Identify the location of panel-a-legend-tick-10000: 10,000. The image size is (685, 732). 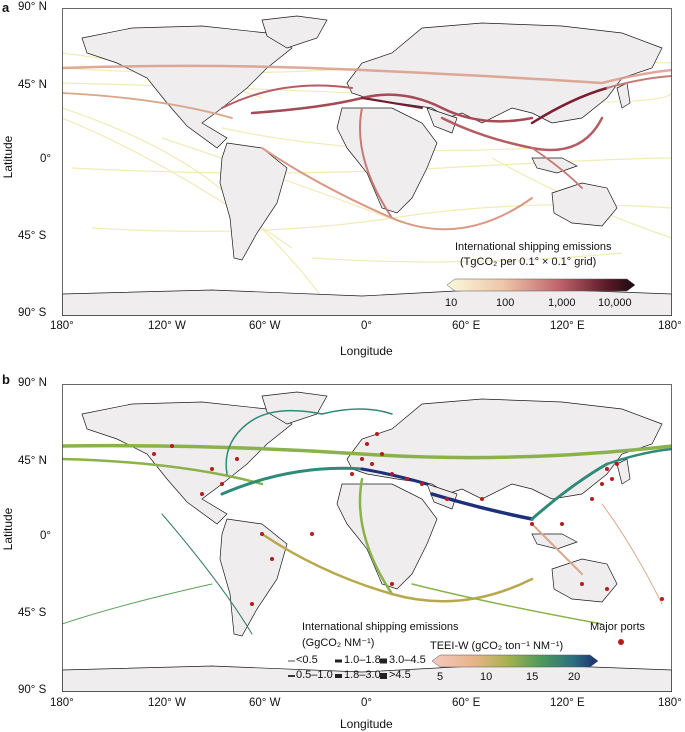
(615, 303).